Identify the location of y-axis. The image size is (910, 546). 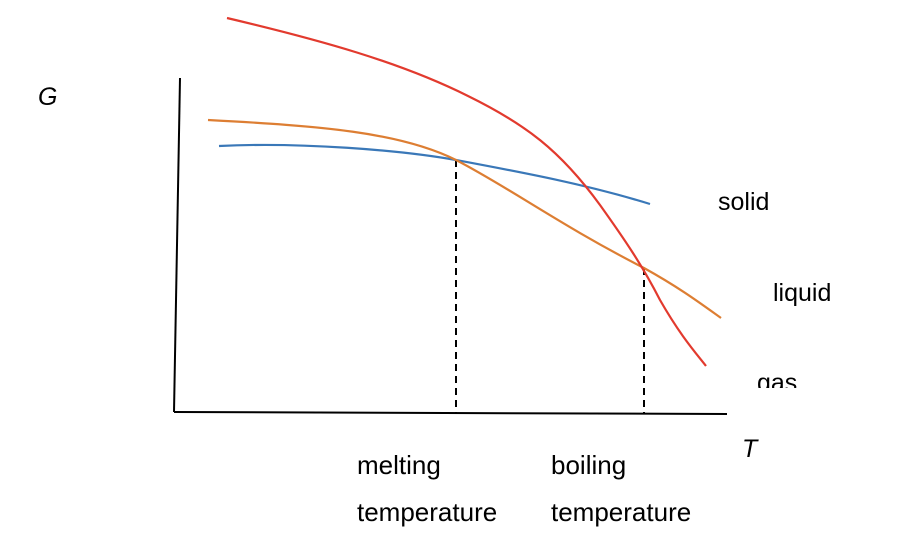
(177, 245).